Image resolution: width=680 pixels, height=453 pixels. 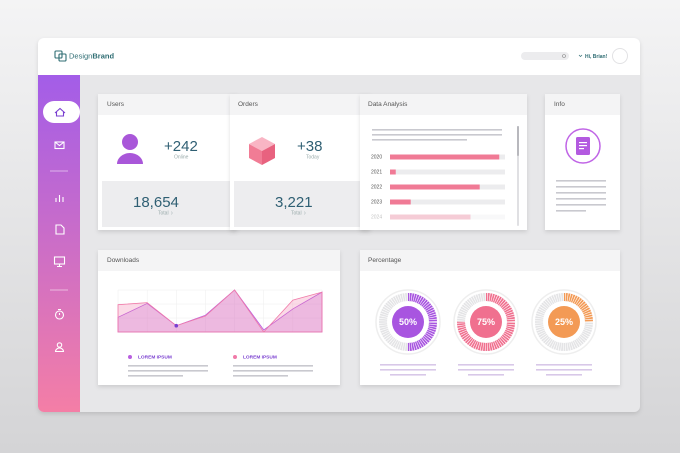 What do you see at coordinates (376, 187) in the screenshot?
I see `bar-label: 2022` at bounding box center [376, 187].